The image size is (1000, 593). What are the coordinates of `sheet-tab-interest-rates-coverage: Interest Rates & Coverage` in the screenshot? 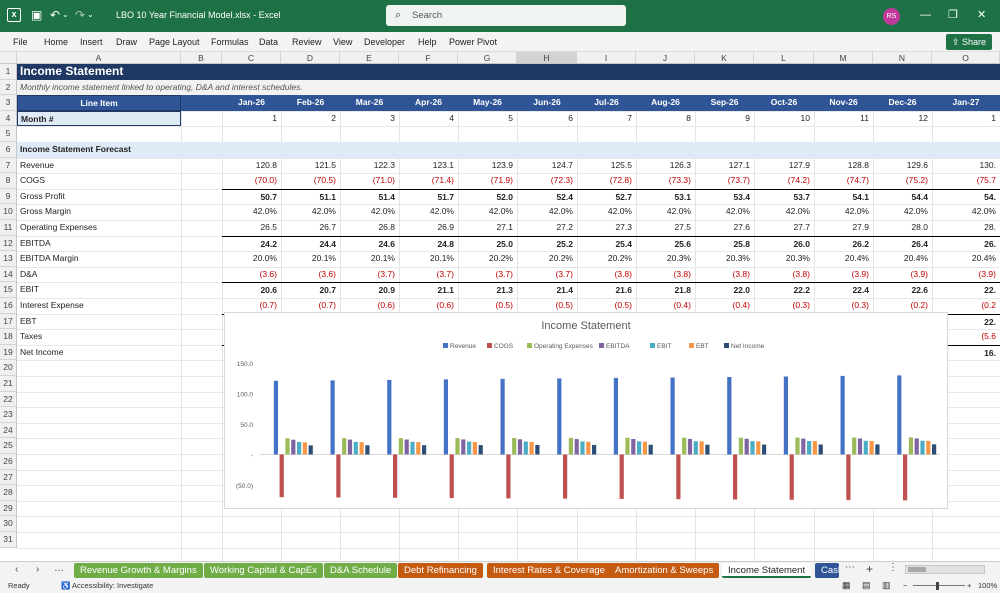 It's located at (549, 570).